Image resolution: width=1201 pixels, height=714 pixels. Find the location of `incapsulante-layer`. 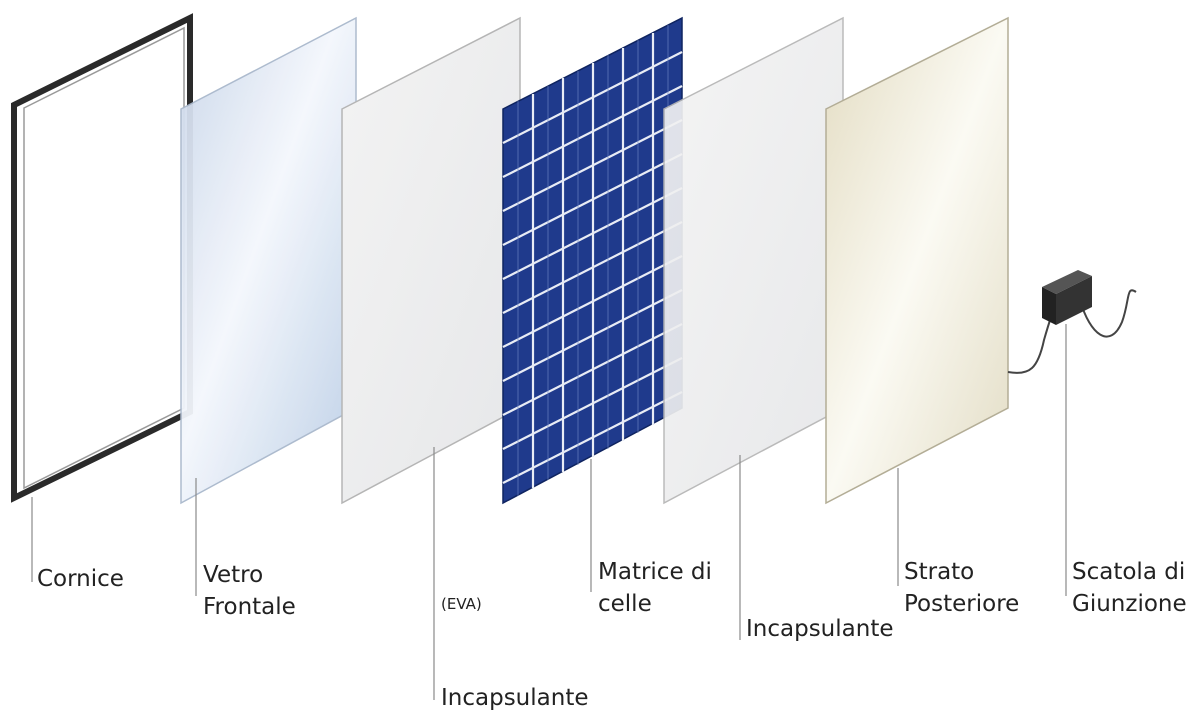

incapsulante-layer is located at coordinates (753, 260).